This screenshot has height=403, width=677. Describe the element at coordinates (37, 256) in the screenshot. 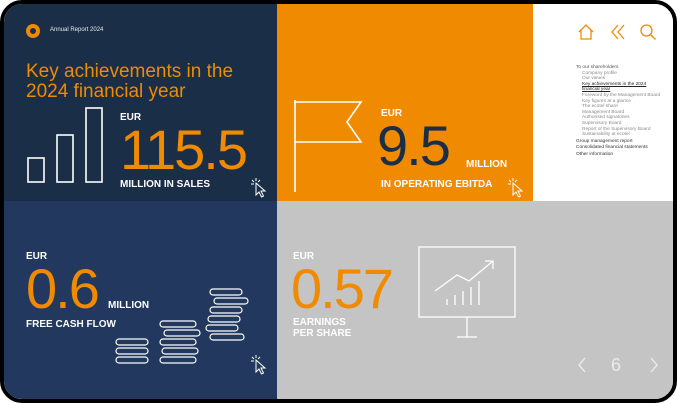

I see `cashflow-currency: EUR` at that location.